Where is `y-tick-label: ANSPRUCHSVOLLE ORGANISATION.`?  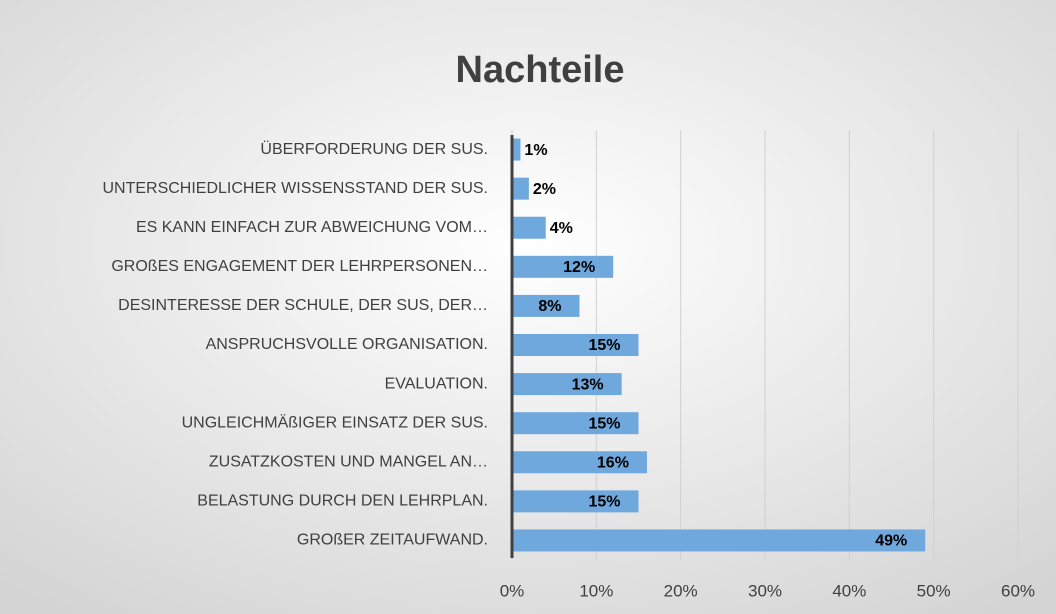
y-tick-label: ANSPRUCHSVOLLE ORGANISATION. is located at coordinates (347, 344).